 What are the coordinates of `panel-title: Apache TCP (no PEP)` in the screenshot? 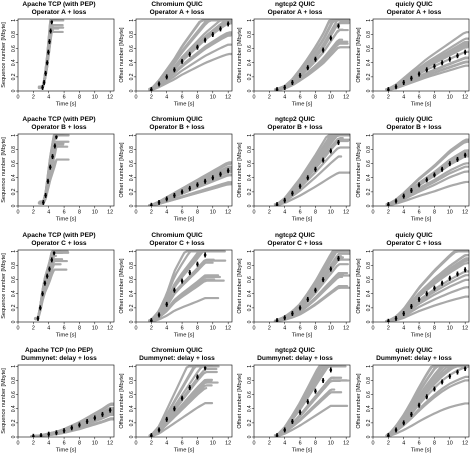 It's located at (59, 350).